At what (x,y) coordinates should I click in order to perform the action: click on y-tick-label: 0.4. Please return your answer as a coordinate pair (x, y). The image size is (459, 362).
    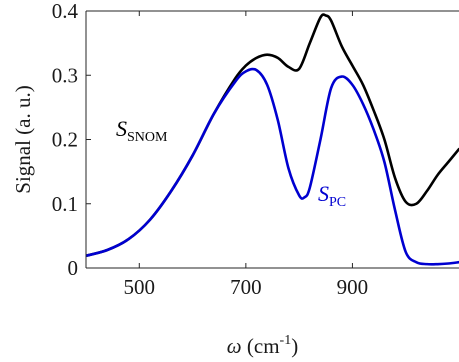
    Looking at the image, I should click on (65, 11).